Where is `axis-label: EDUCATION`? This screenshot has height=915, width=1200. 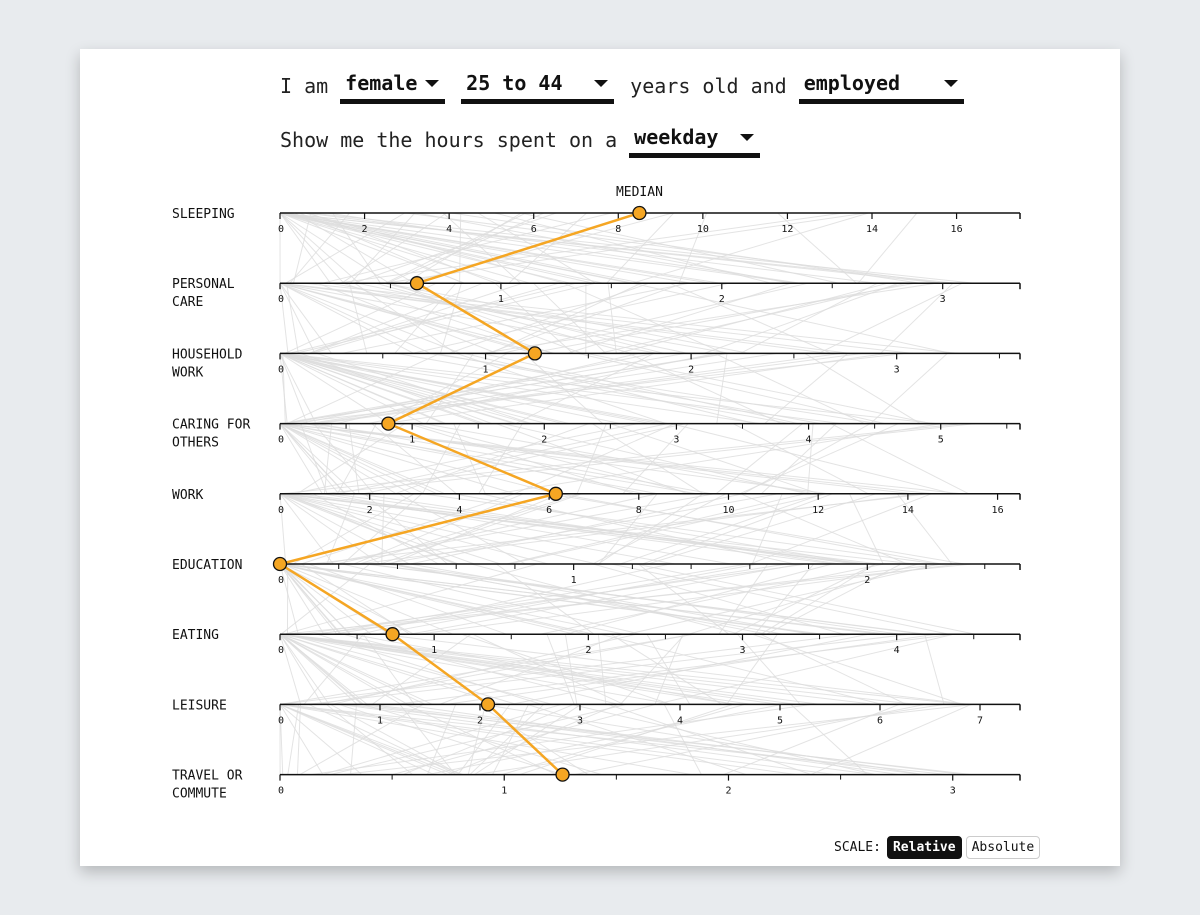
axis-label: EDUCATION is located at coordinates (207, 565).